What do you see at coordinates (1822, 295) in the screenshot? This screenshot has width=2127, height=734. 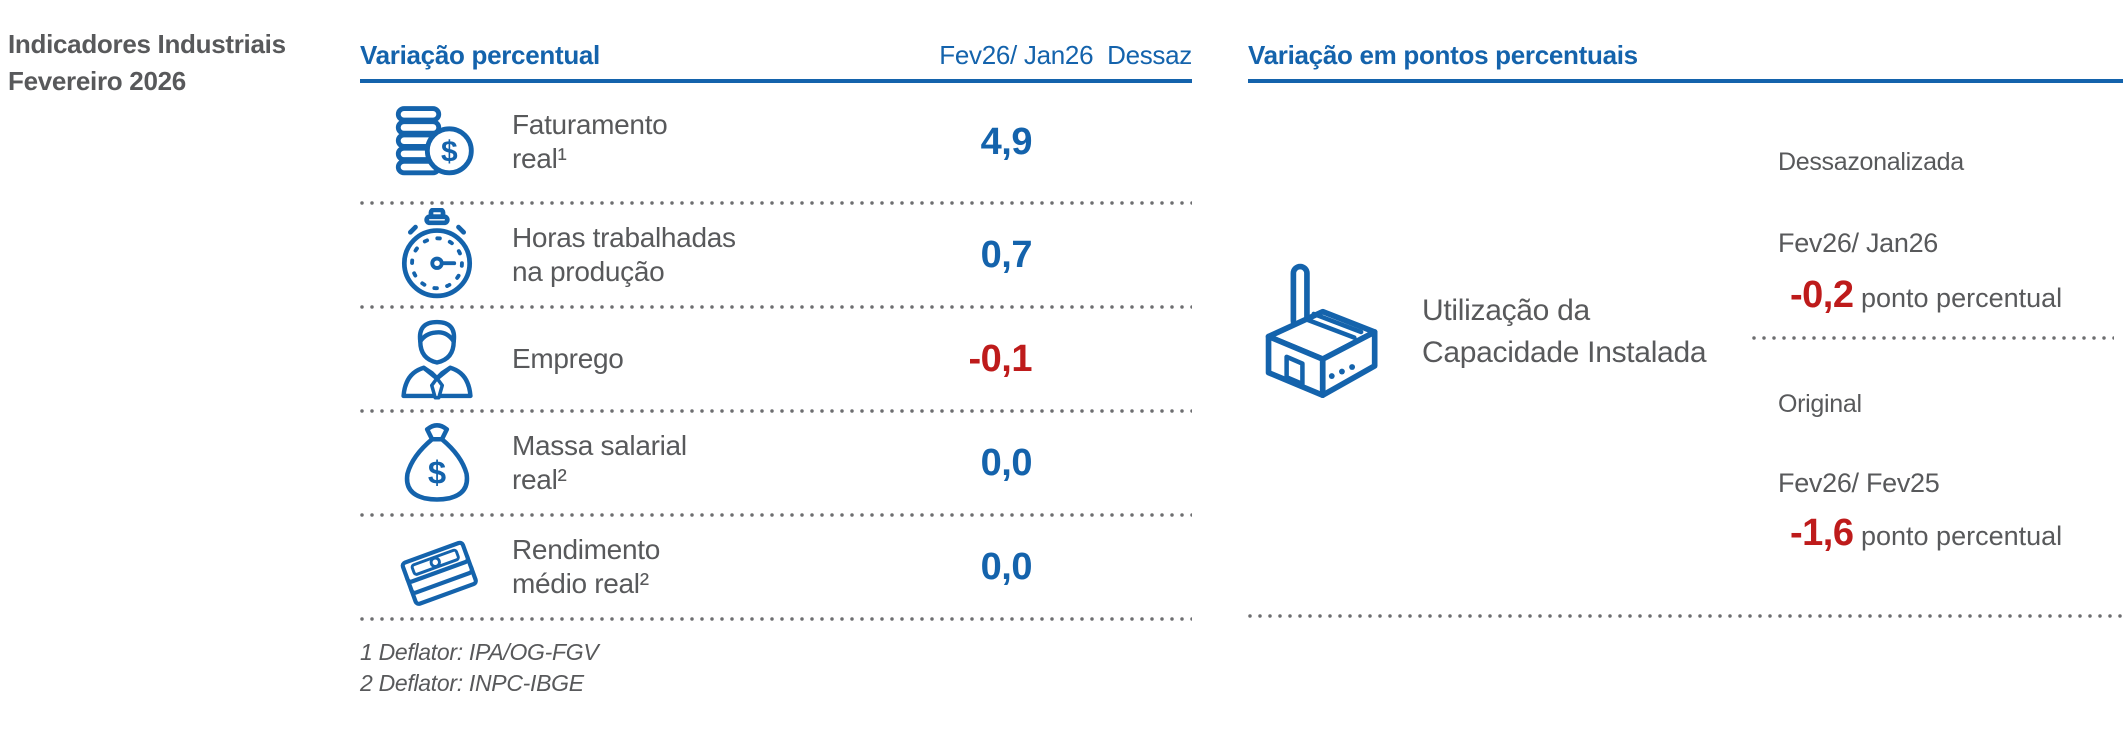 I see `points-value: -0,2` at bounding box center [1822, 295].